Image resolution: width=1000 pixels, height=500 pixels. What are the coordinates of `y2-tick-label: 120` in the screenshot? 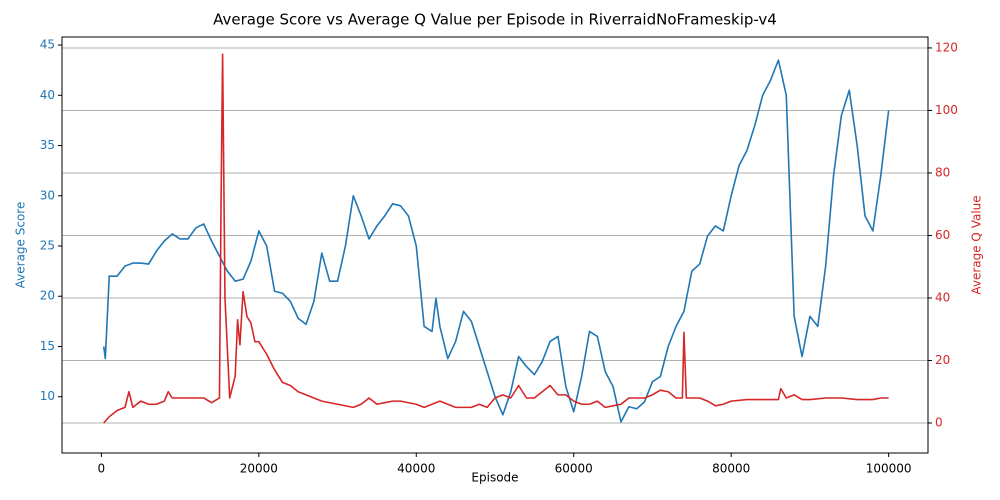 It's located at (946, 47).